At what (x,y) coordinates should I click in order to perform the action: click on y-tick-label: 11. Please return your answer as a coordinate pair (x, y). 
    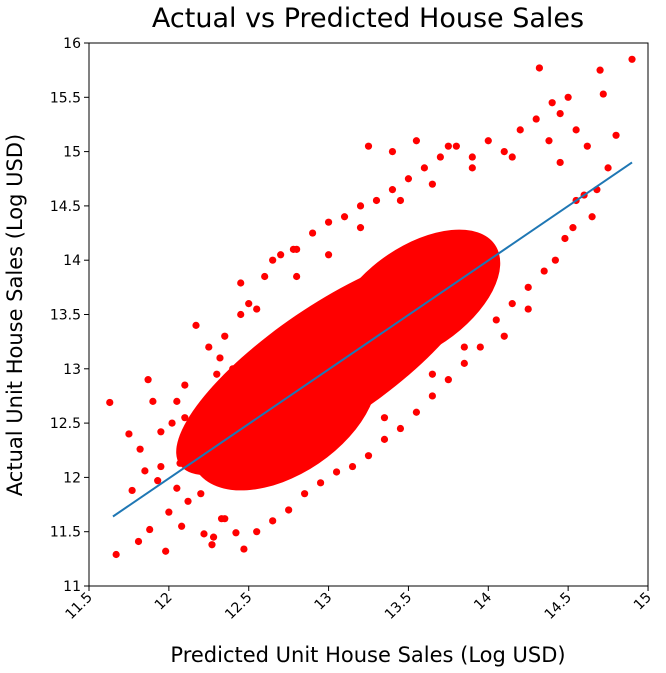
    Looking at the image, I should click on (72, 587).